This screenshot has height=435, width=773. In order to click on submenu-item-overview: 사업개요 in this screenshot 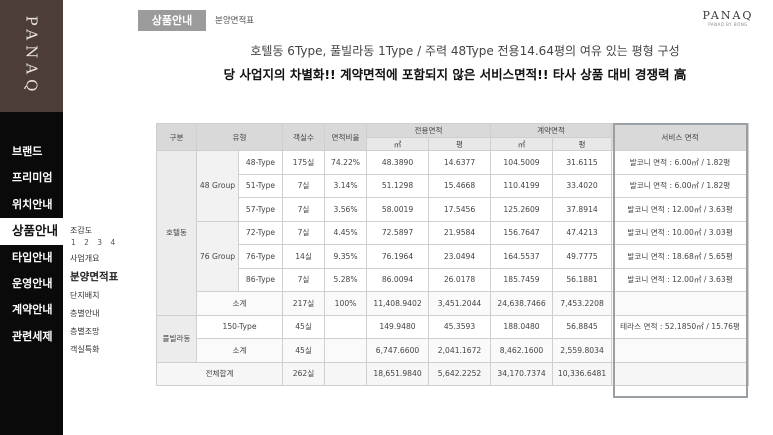, I will do `click(85, 258)`.